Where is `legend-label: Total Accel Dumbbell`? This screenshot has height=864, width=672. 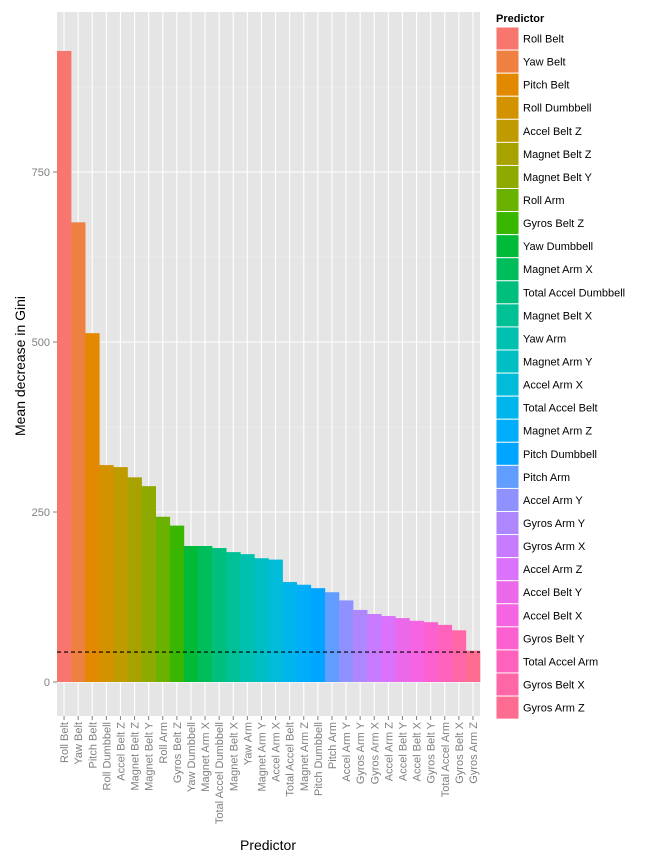 legend-label: Total Accel Dumbbell is located at coordinates (574, 293).